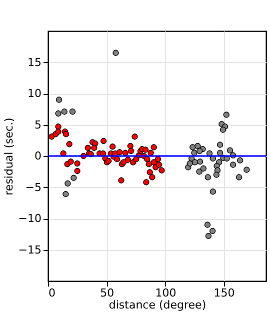 The image size is (270, 315). What do you see at coordinates (35, 62) in the screenshot?
I see `y-tick-label: 15` at bounding box center [35, 62].